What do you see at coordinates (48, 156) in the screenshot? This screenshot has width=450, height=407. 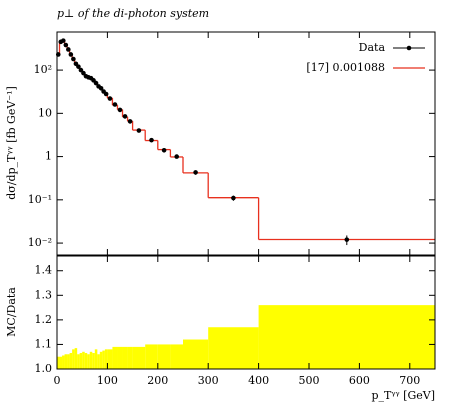 I see `y-tick-label: 1` at bounding box center [48, 156].